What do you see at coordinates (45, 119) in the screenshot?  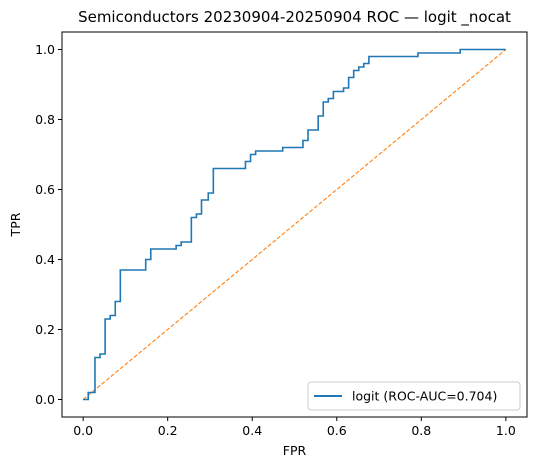 I see `y-tick-label: 0.8` at bounding box center [45, 119].